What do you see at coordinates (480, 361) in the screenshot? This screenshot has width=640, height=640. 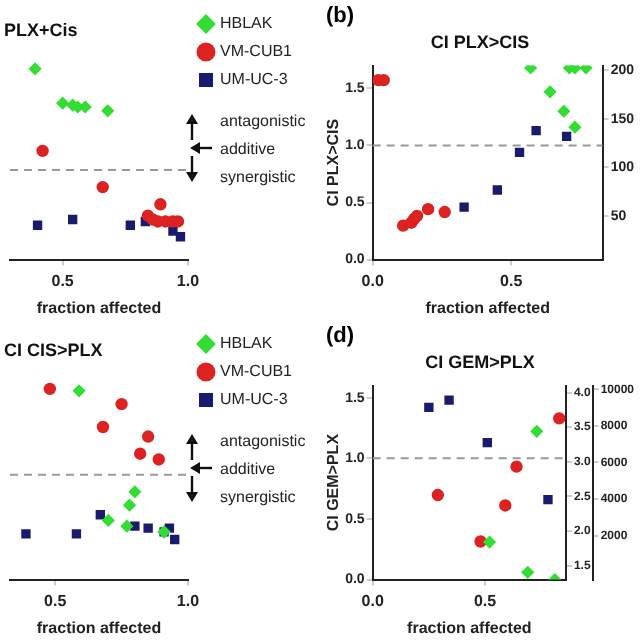 I see `chart-title: CI GEM>PLX` at bounding box center [480, 361].